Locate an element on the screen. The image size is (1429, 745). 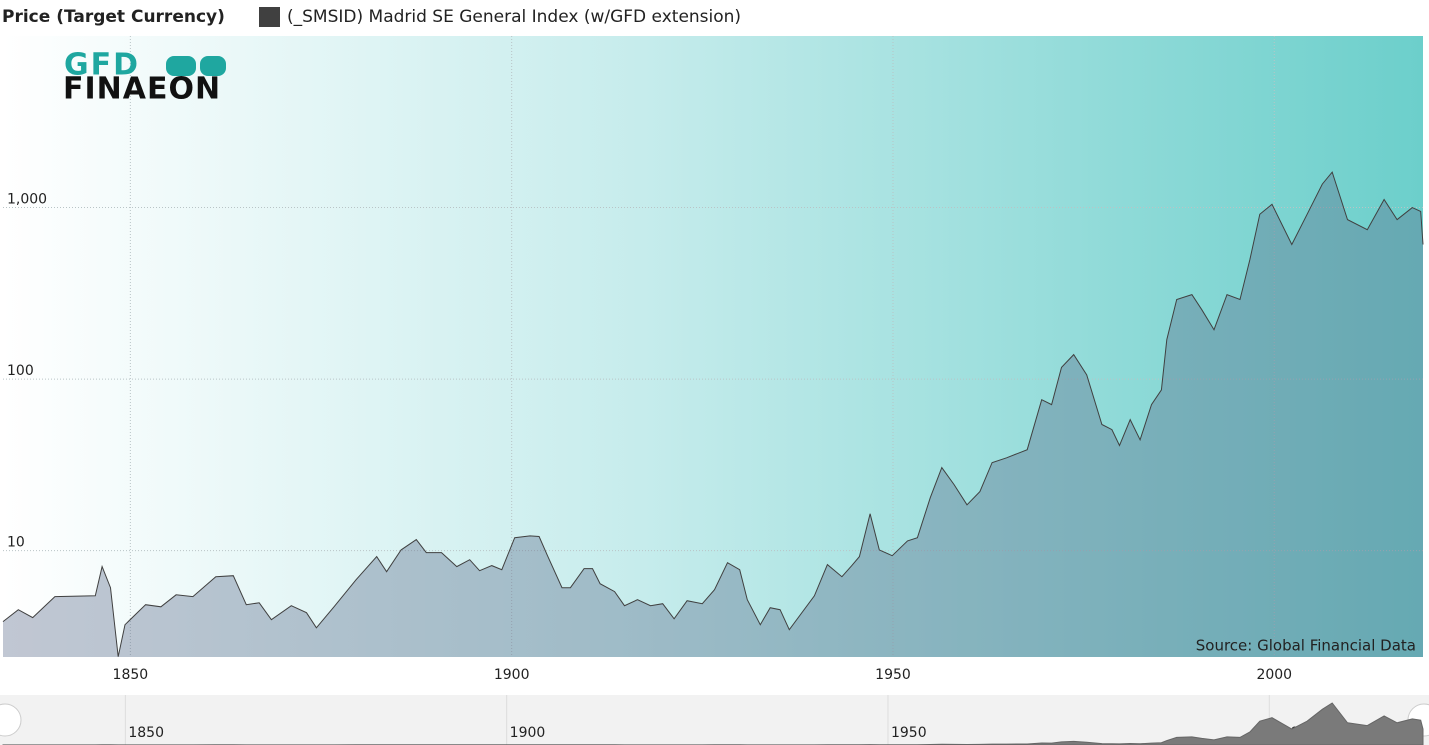
legend-swatch is located at coordinates (269, 17).